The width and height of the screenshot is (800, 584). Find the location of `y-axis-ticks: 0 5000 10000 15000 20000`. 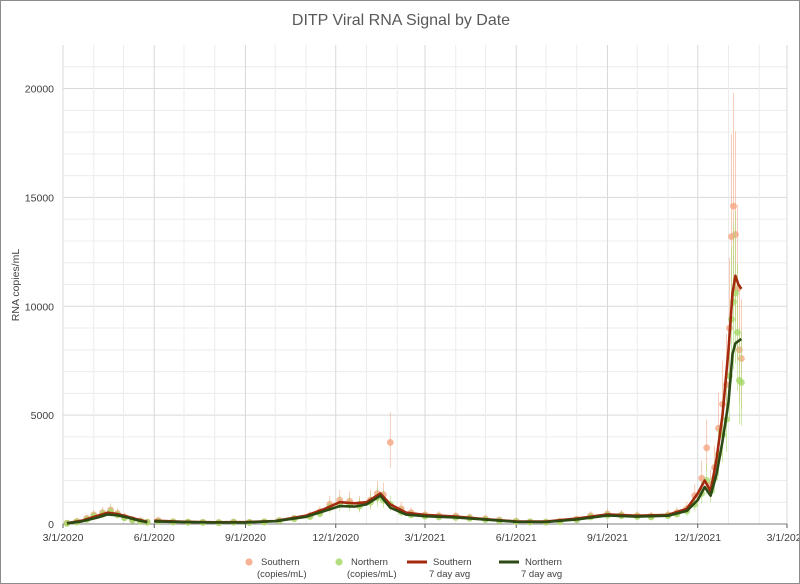

y-axis-ticks: 0 5000 10000 15000 20000 is located at coordinates (39, 307).